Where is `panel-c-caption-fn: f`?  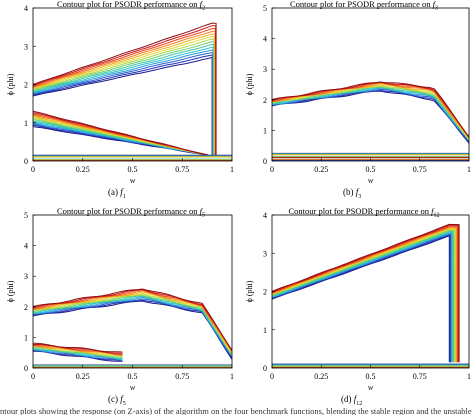
panel-c-caption-fn: f is located at coordinates (121, 399).